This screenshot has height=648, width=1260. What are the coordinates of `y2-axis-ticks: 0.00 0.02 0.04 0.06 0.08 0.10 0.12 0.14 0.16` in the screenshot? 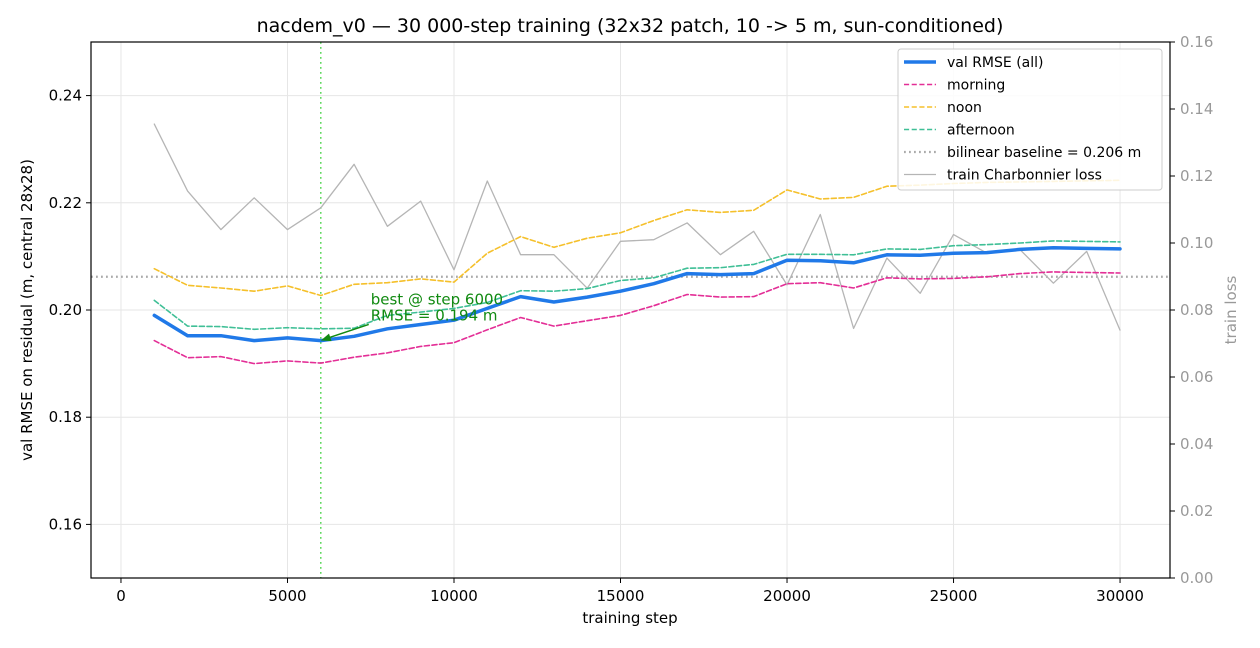 It's located at (1191, 310).